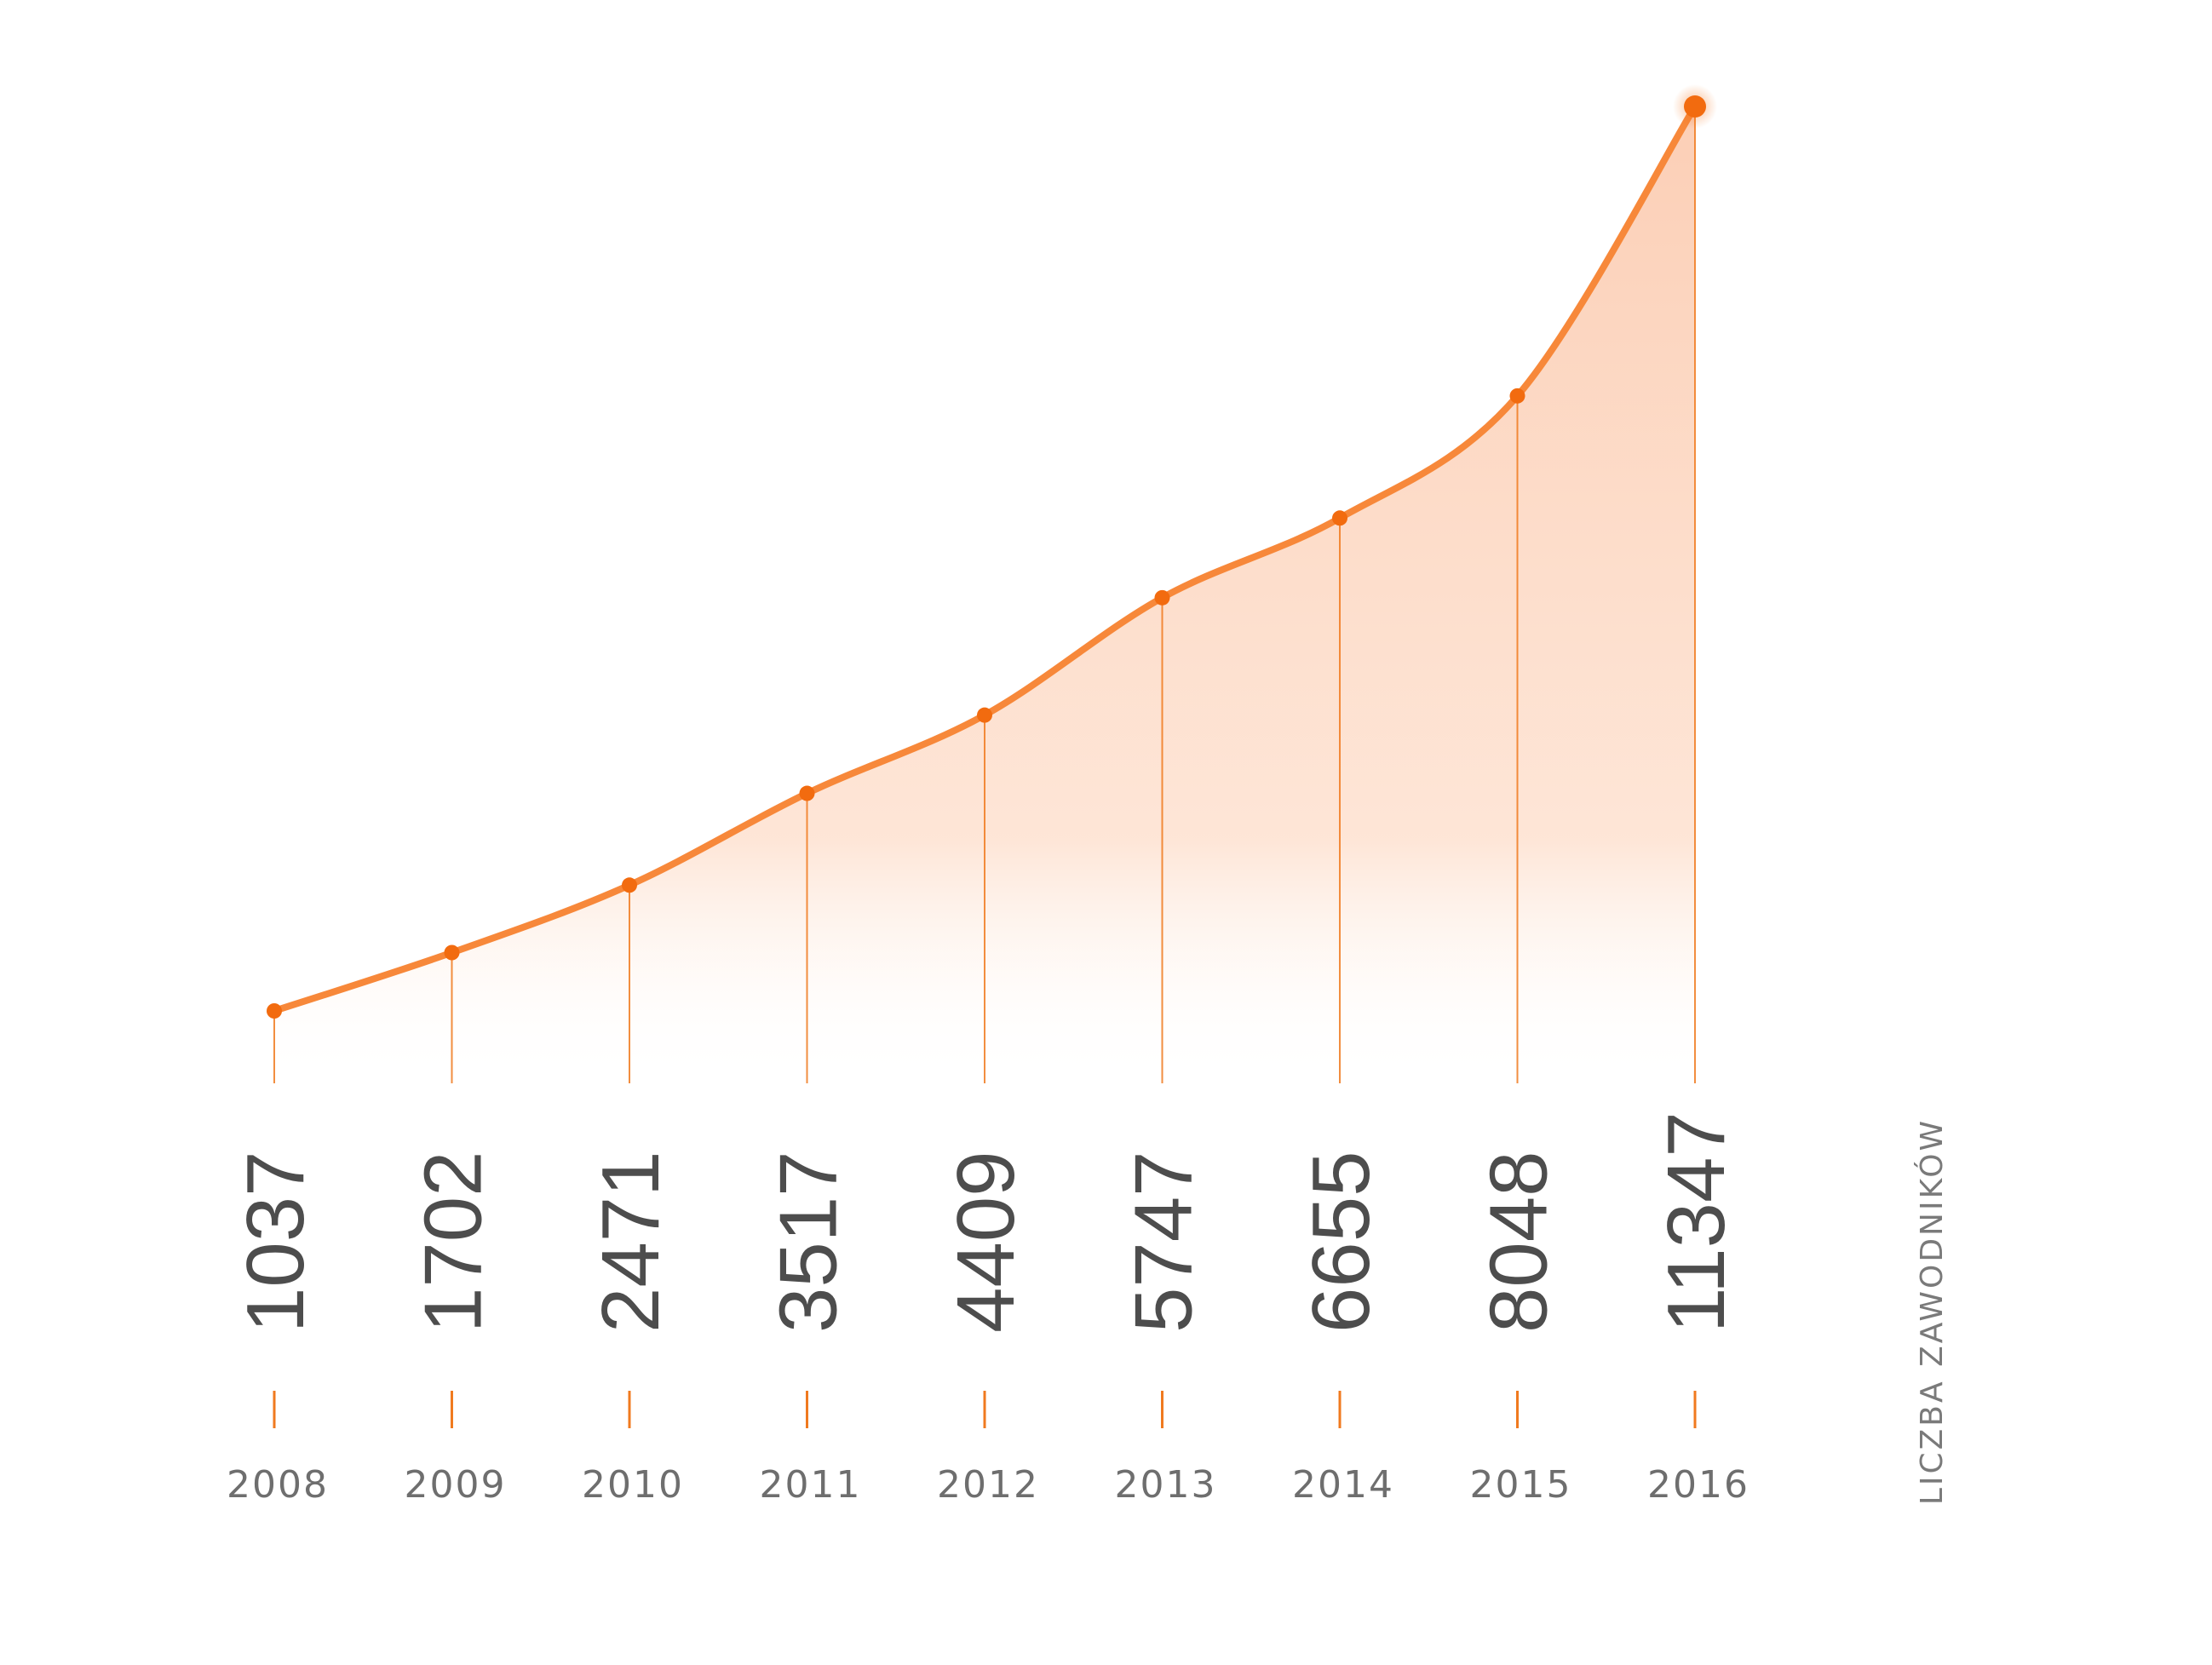 The height and width of the screenshot is (1665, 2212). Describe the element at coordinates (278, 1485) in the screenshot. I see `x-tick-label: 2008` at that location.